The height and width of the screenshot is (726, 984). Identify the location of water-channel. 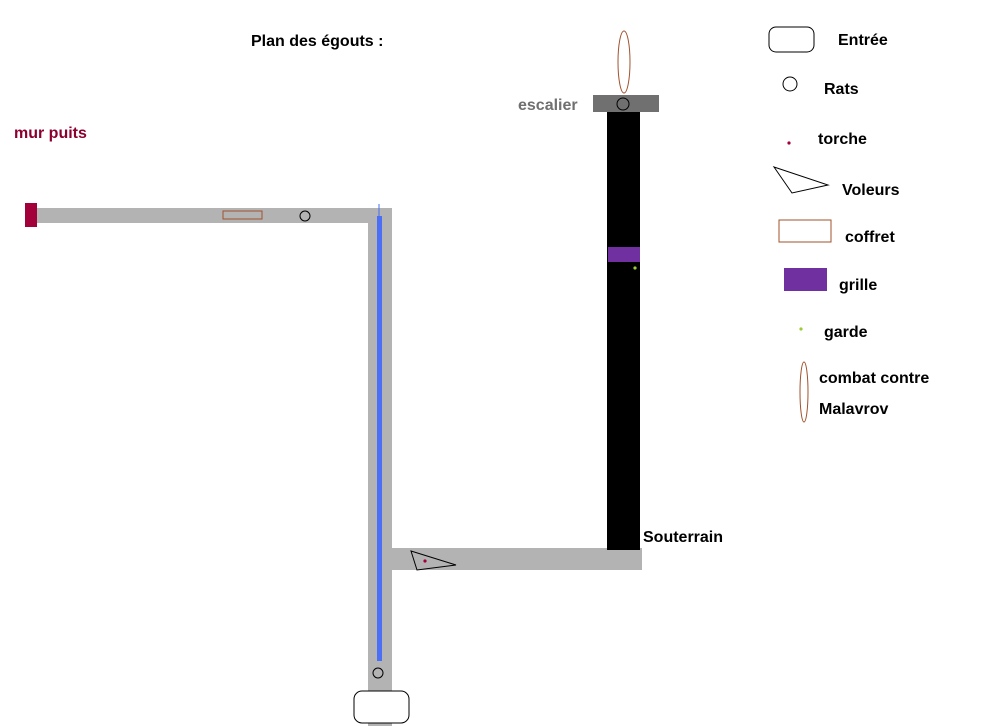
(379, 438).